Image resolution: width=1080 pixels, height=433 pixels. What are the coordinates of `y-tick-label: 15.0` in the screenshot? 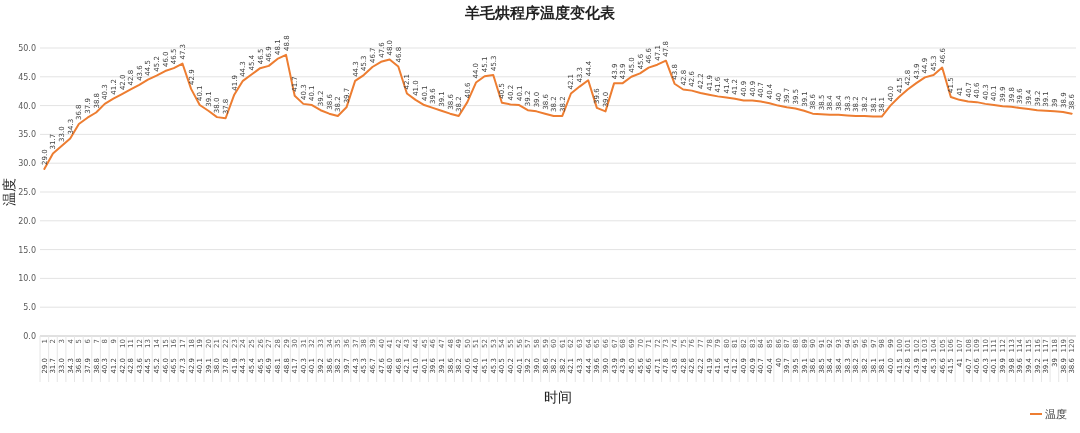 It's located at (27, 250).